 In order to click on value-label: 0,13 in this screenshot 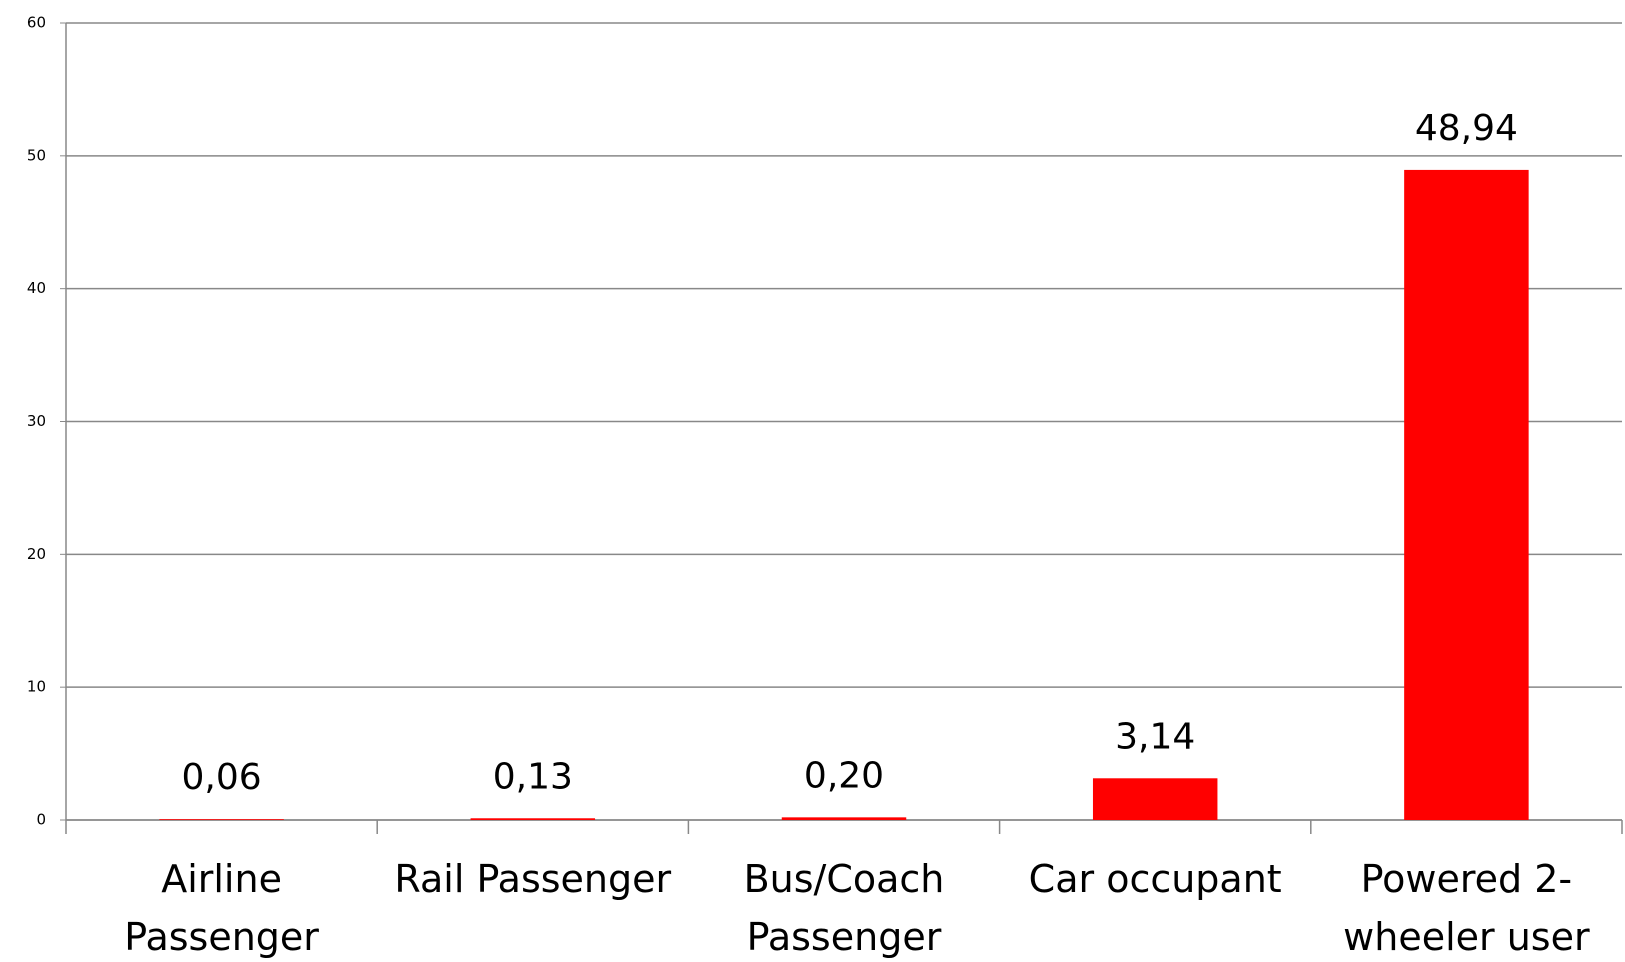, I will do `click(533, 776)`.